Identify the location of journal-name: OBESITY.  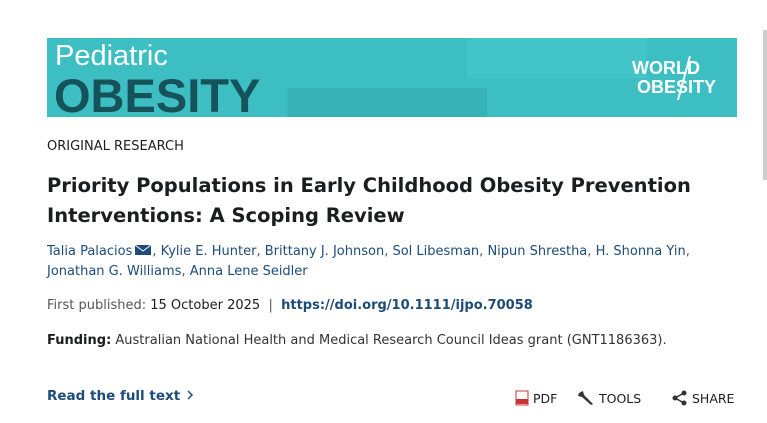
(157, 93).